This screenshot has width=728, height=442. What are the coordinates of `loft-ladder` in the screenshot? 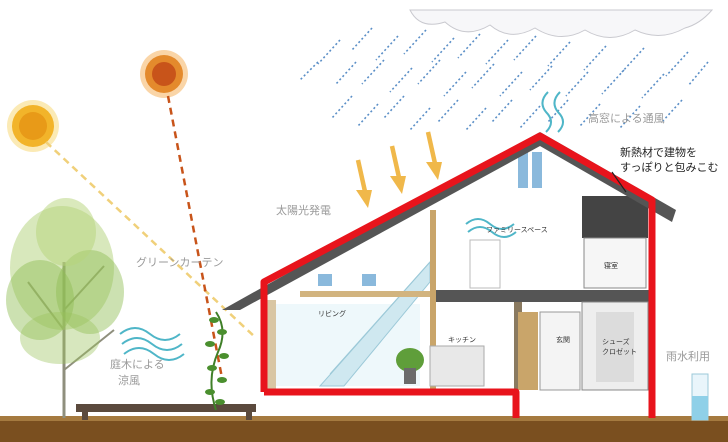 It's located at (485, 264).